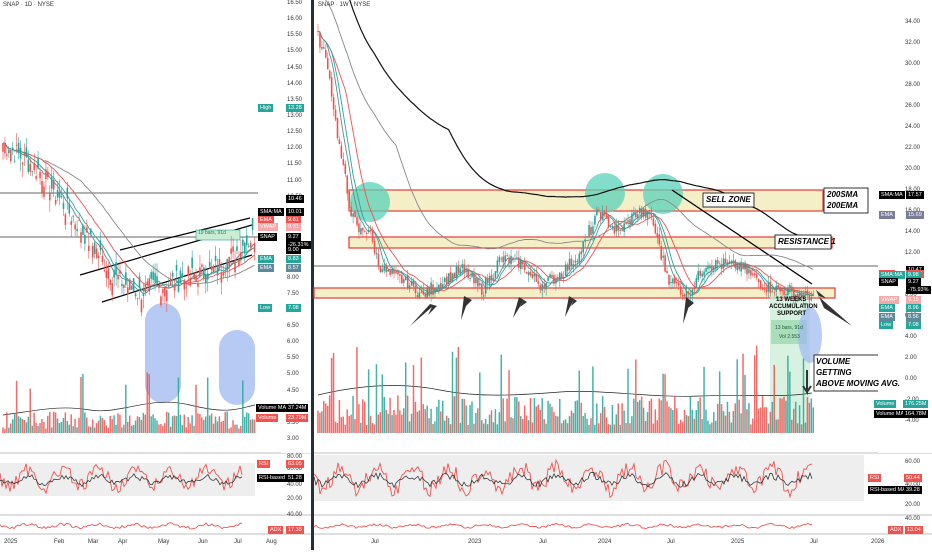 The width and height of the screenshot is (932, 555). I want to click on left-time-tick: Aug, so click(271, 542).